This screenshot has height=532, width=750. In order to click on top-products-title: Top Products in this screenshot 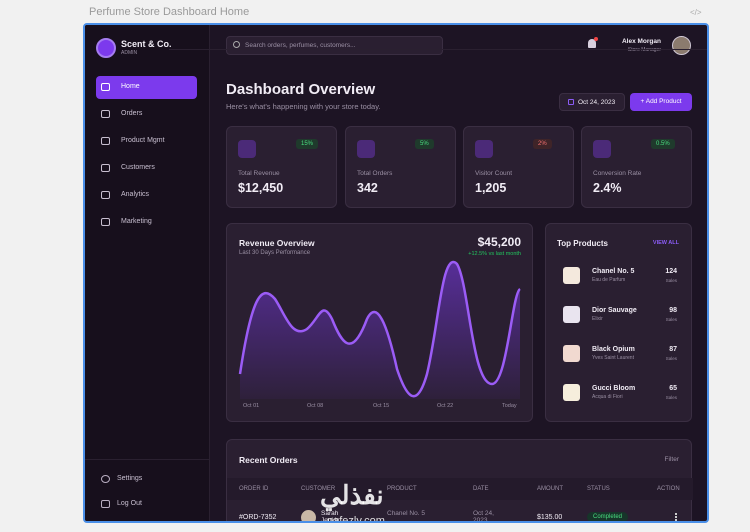, I will do `click(582, 243)`.